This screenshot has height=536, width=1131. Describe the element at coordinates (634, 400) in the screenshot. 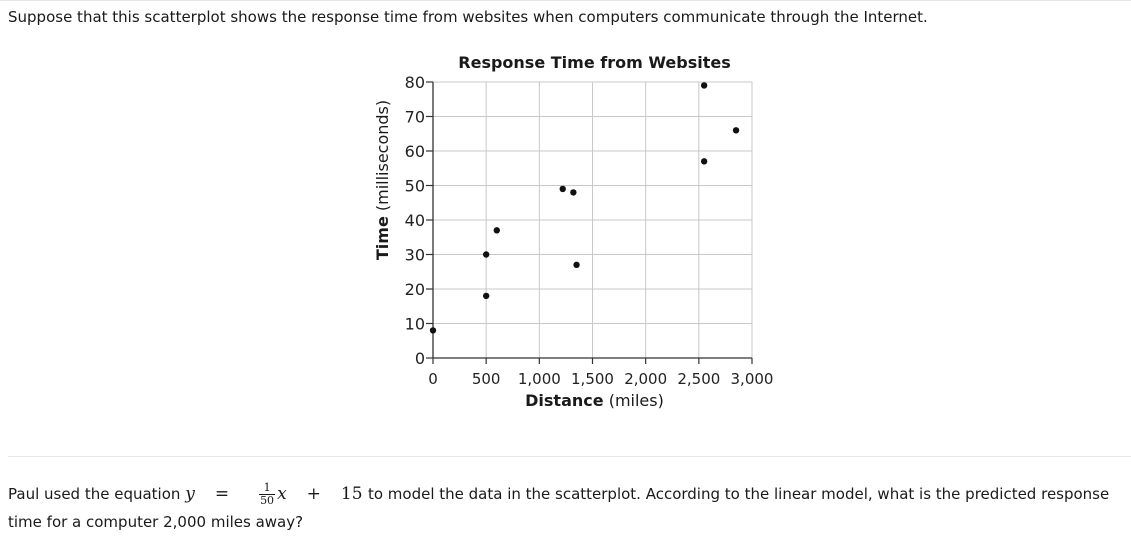

I see `x-axis-label-unit: (miles)` at that location.